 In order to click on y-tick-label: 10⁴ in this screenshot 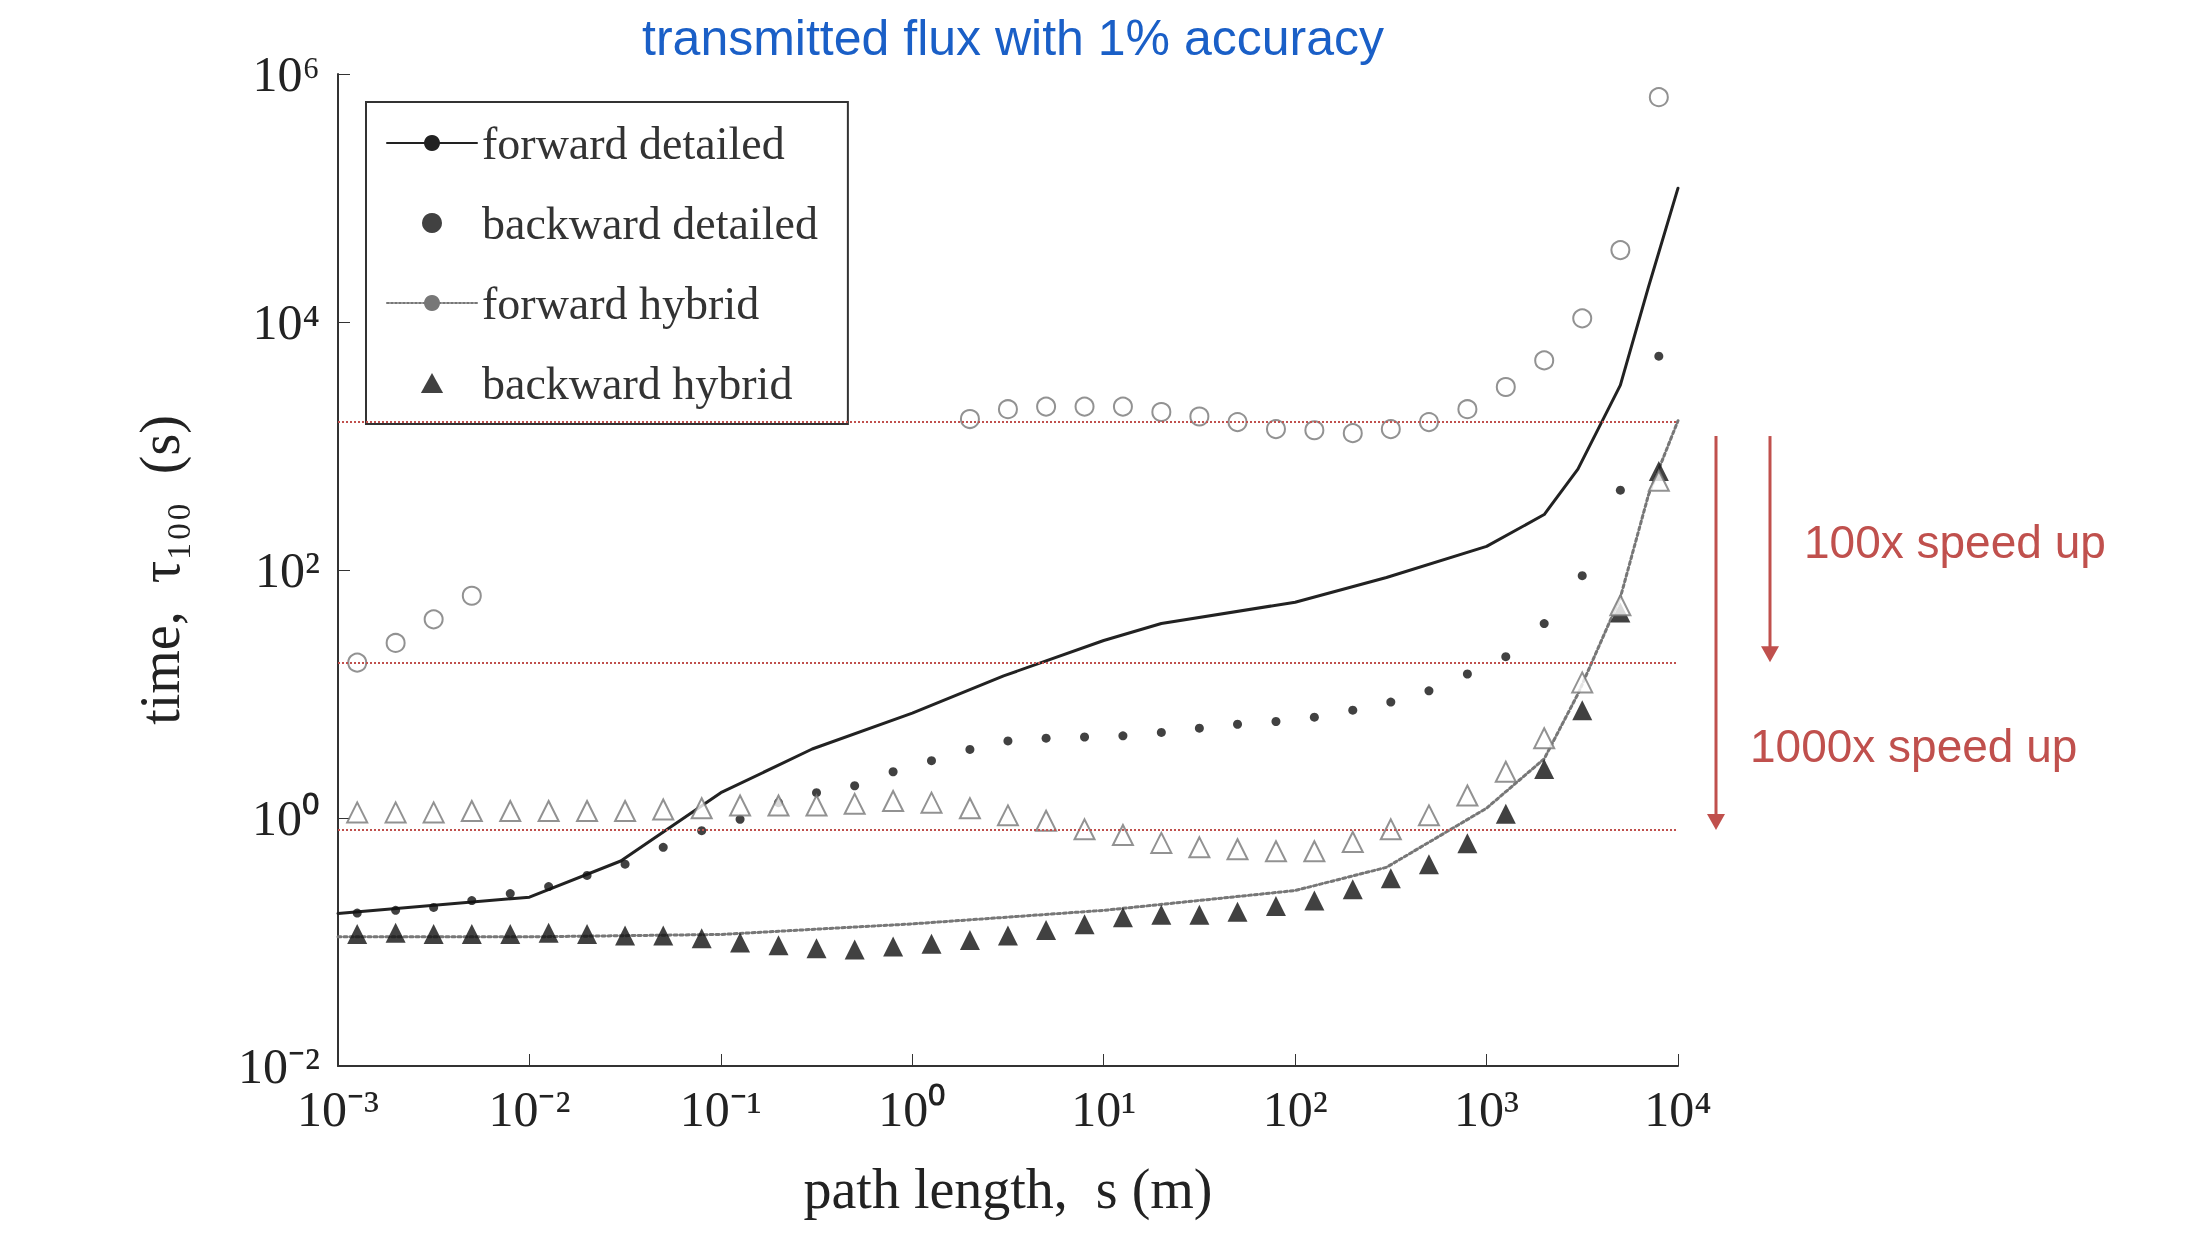, I will do `click(286, 322)`.